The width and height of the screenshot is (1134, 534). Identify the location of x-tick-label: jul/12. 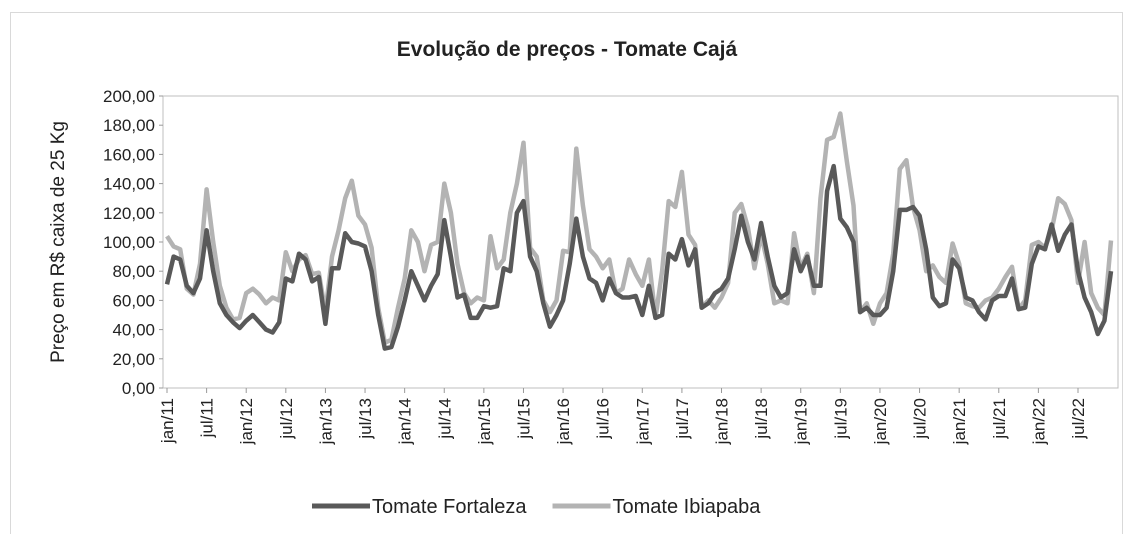
(286, 419).